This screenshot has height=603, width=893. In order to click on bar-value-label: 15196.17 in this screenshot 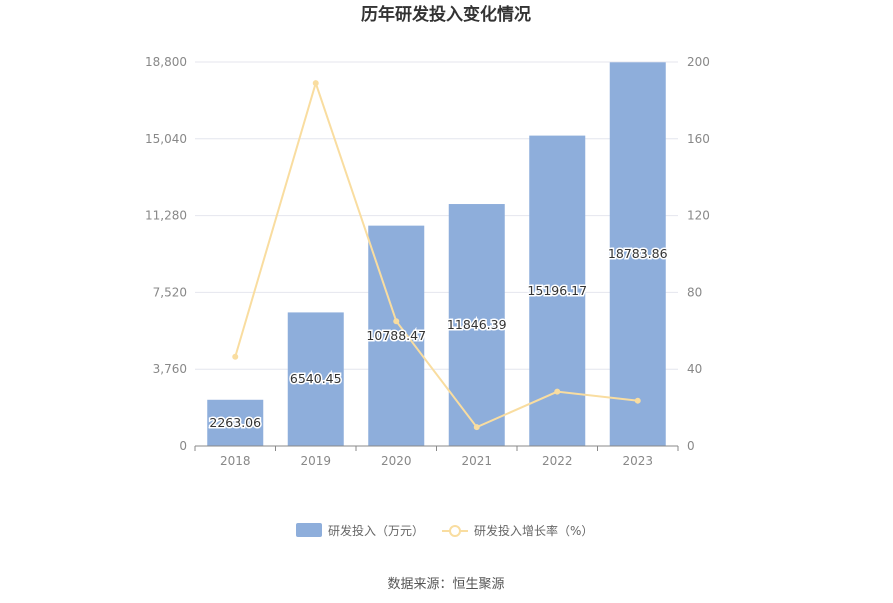, I will do `click(557, 290)`.